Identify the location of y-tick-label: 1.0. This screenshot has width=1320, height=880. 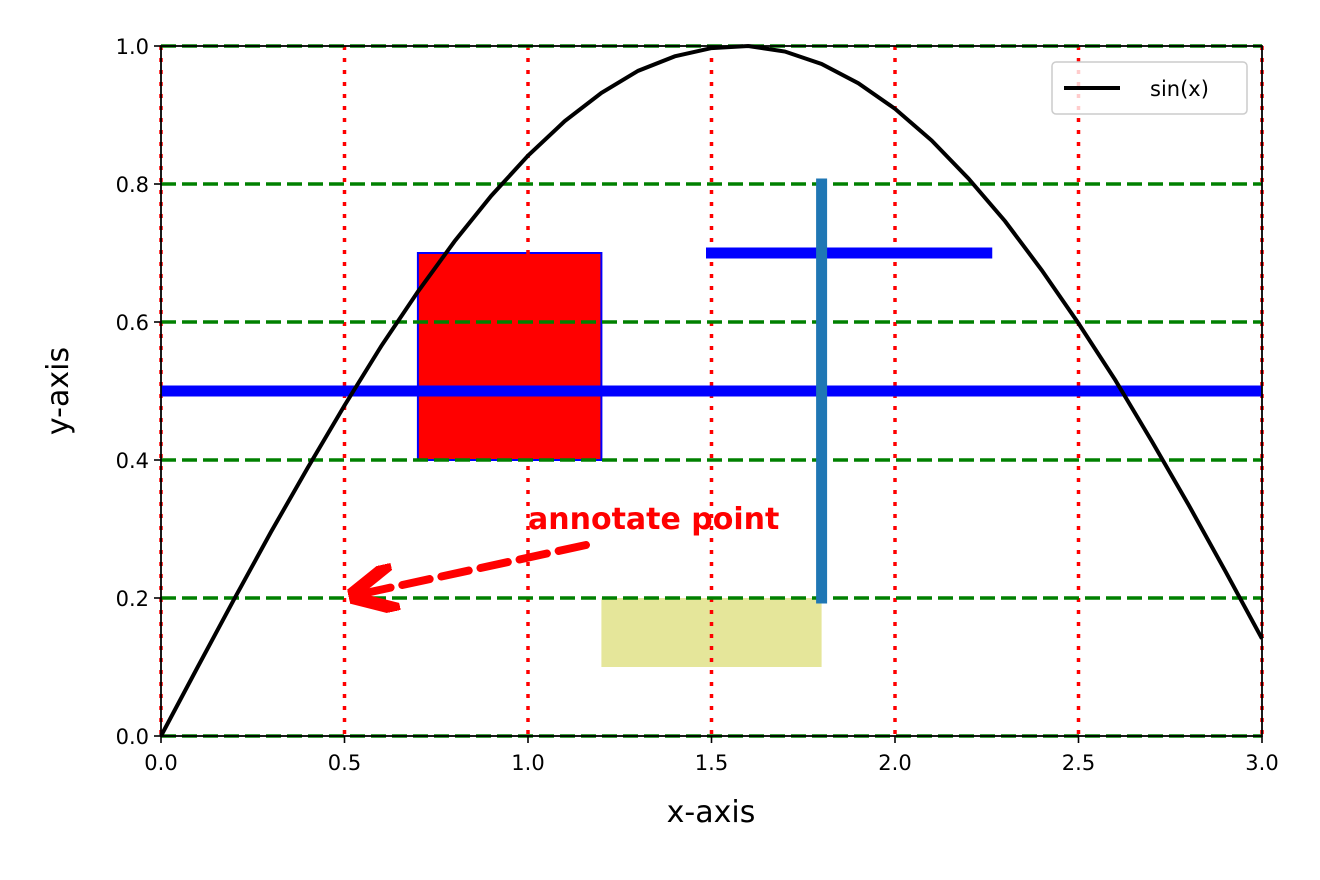
(132, 47).